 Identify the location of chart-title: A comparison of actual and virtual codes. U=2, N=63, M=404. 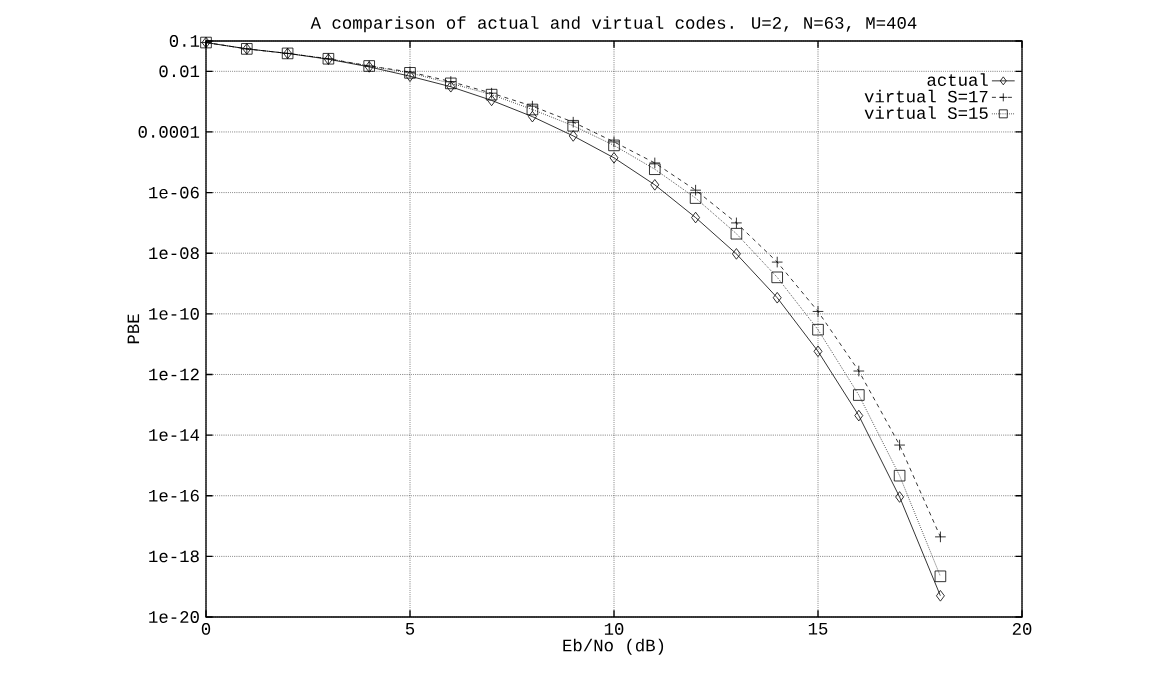
(613, 24).